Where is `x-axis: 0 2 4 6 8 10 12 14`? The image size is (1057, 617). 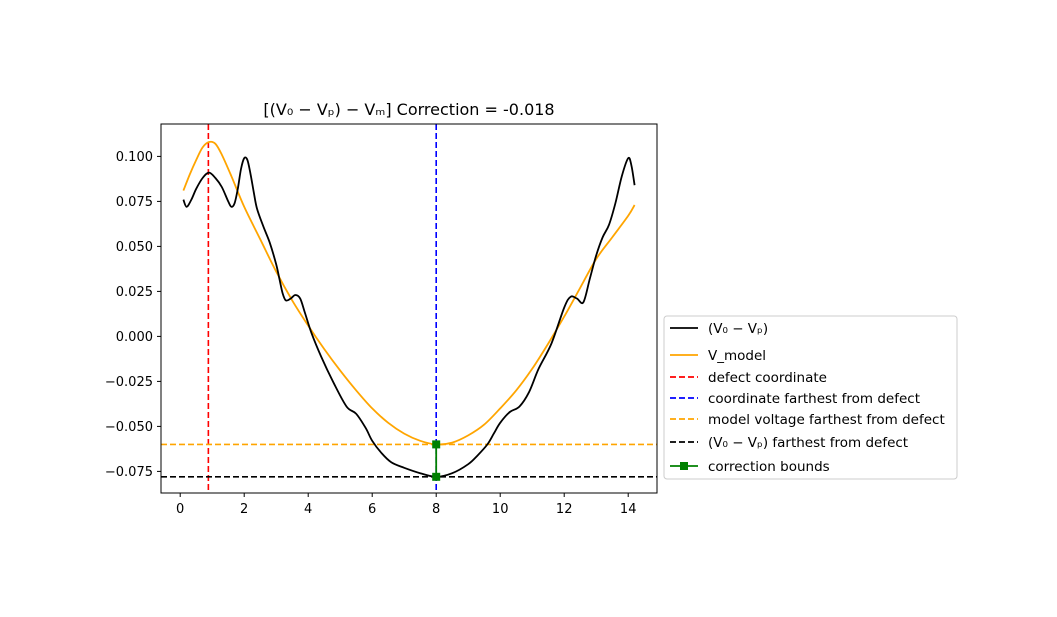 x-axis: 0 2 4 6 8 10 12 14 is located at coordinates (406, 505).